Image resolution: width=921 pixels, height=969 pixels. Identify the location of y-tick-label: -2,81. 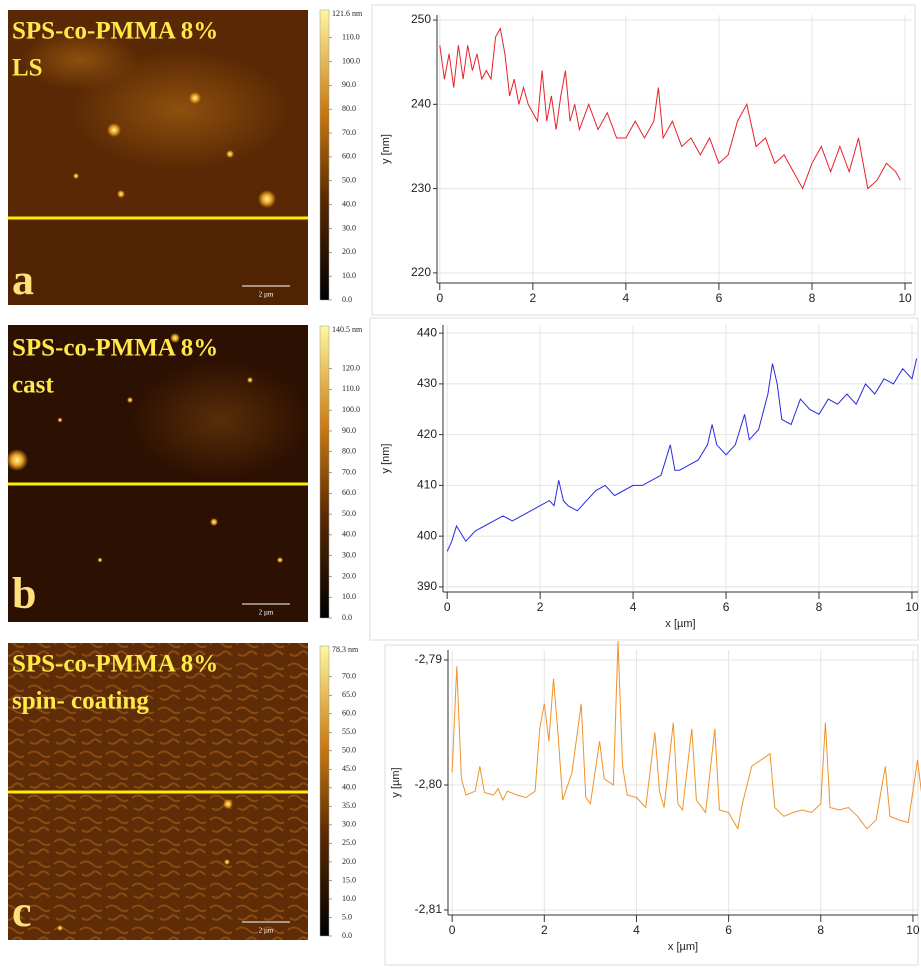
(429, 909).